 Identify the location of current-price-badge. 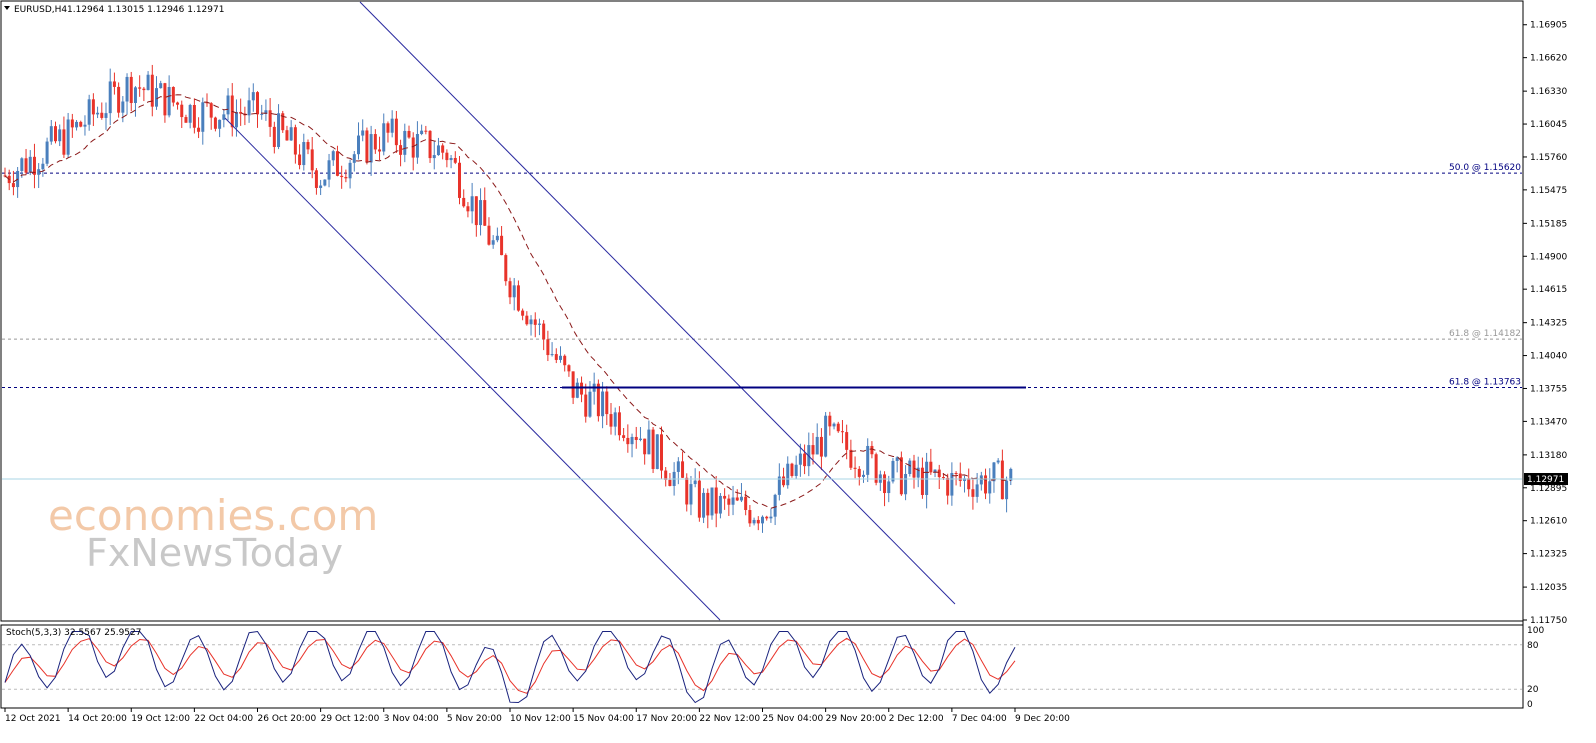
(1546, 479).